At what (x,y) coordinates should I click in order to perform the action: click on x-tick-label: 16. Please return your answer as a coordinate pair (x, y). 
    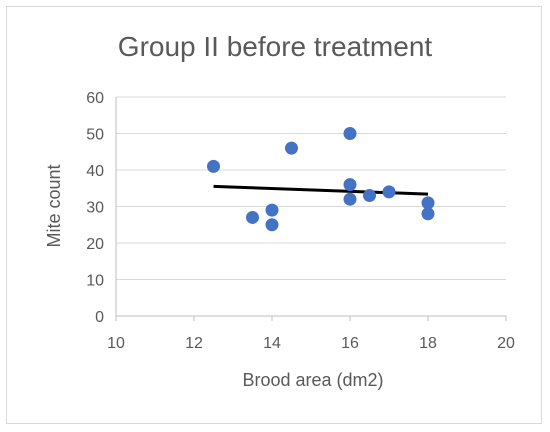
    Looking at the image, I should click on (350, 343).